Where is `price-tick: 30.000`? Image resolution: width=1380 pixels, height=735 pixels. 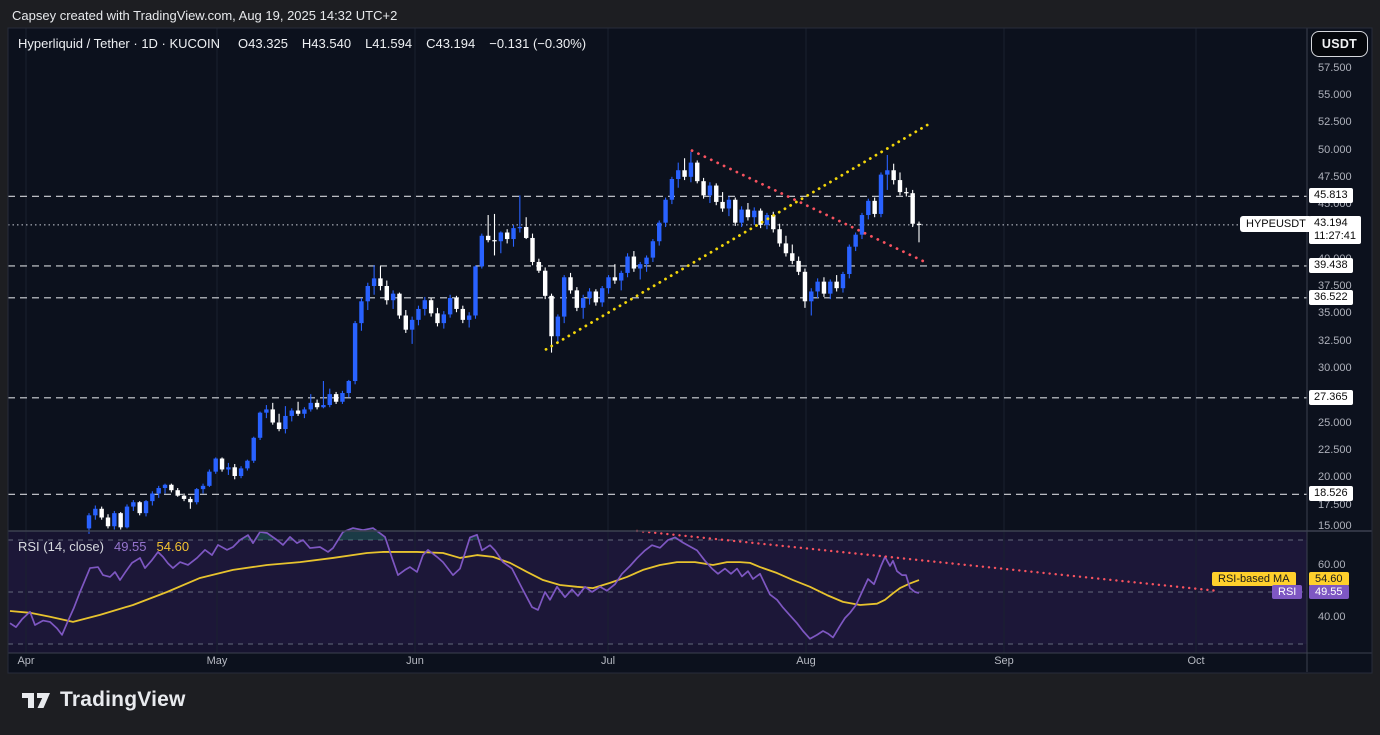 price-tick: 30.000 is located at coordinates (1335, 368).